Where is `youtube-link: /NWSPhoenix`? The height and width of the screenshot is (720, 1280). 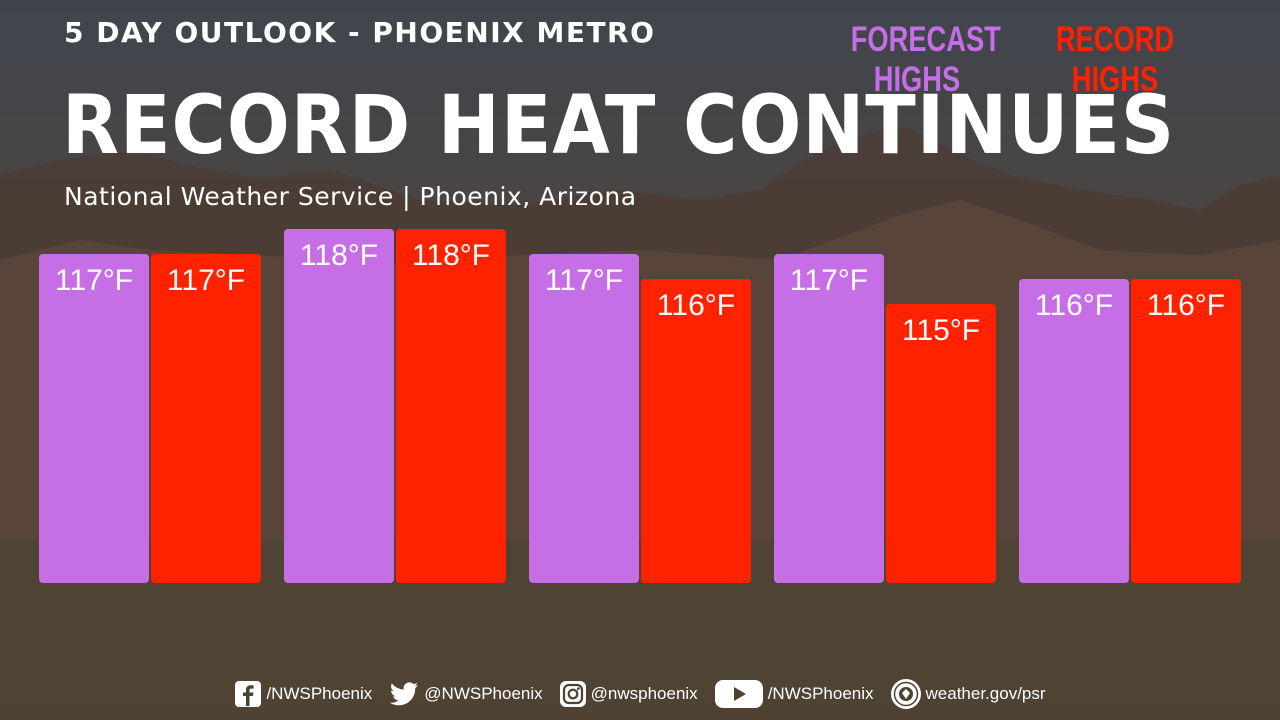
youtube-link: /NWSPhoenix is located at coordinates (794, 694).